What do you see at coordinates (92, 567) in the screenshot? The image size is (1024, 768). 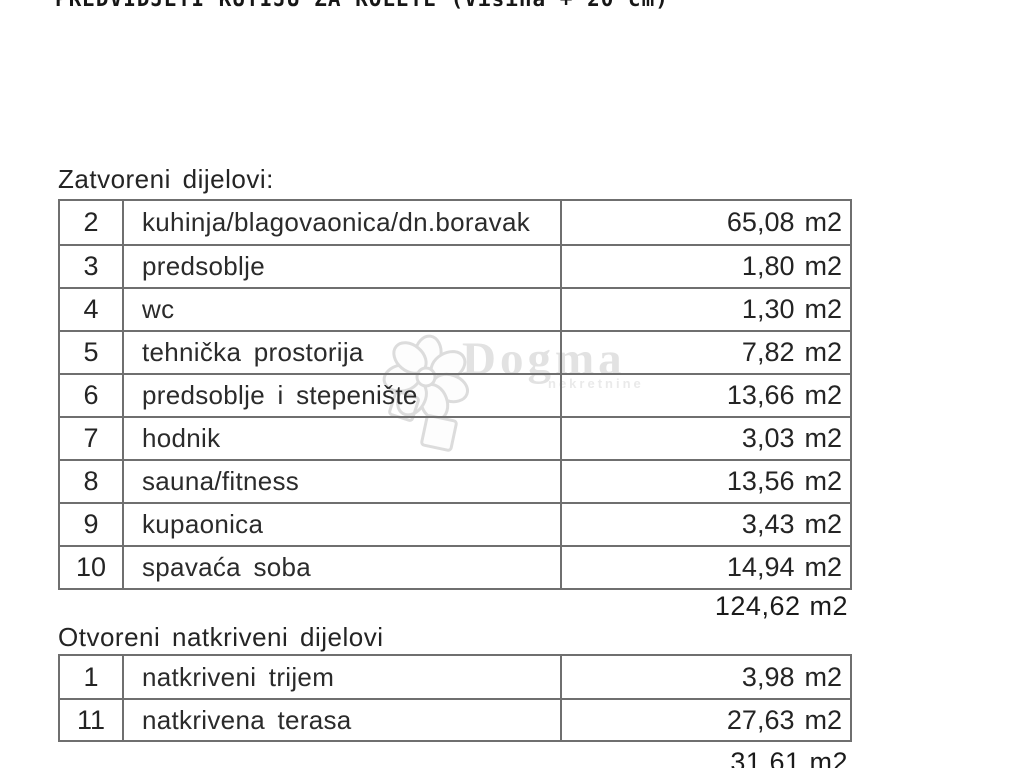 I see `row-number-cell: 10` at bounding box center [92, 567].